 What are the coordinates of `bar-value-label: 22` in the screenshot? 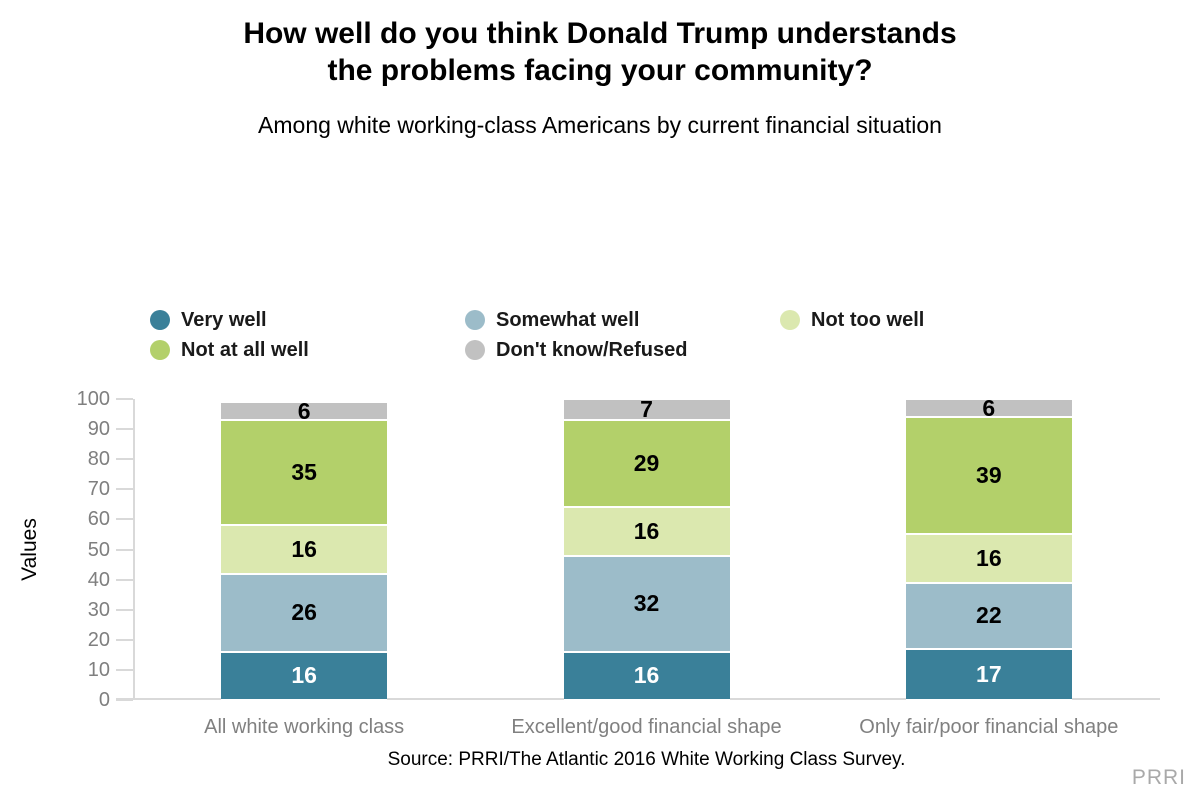 It's located at (989, 615).